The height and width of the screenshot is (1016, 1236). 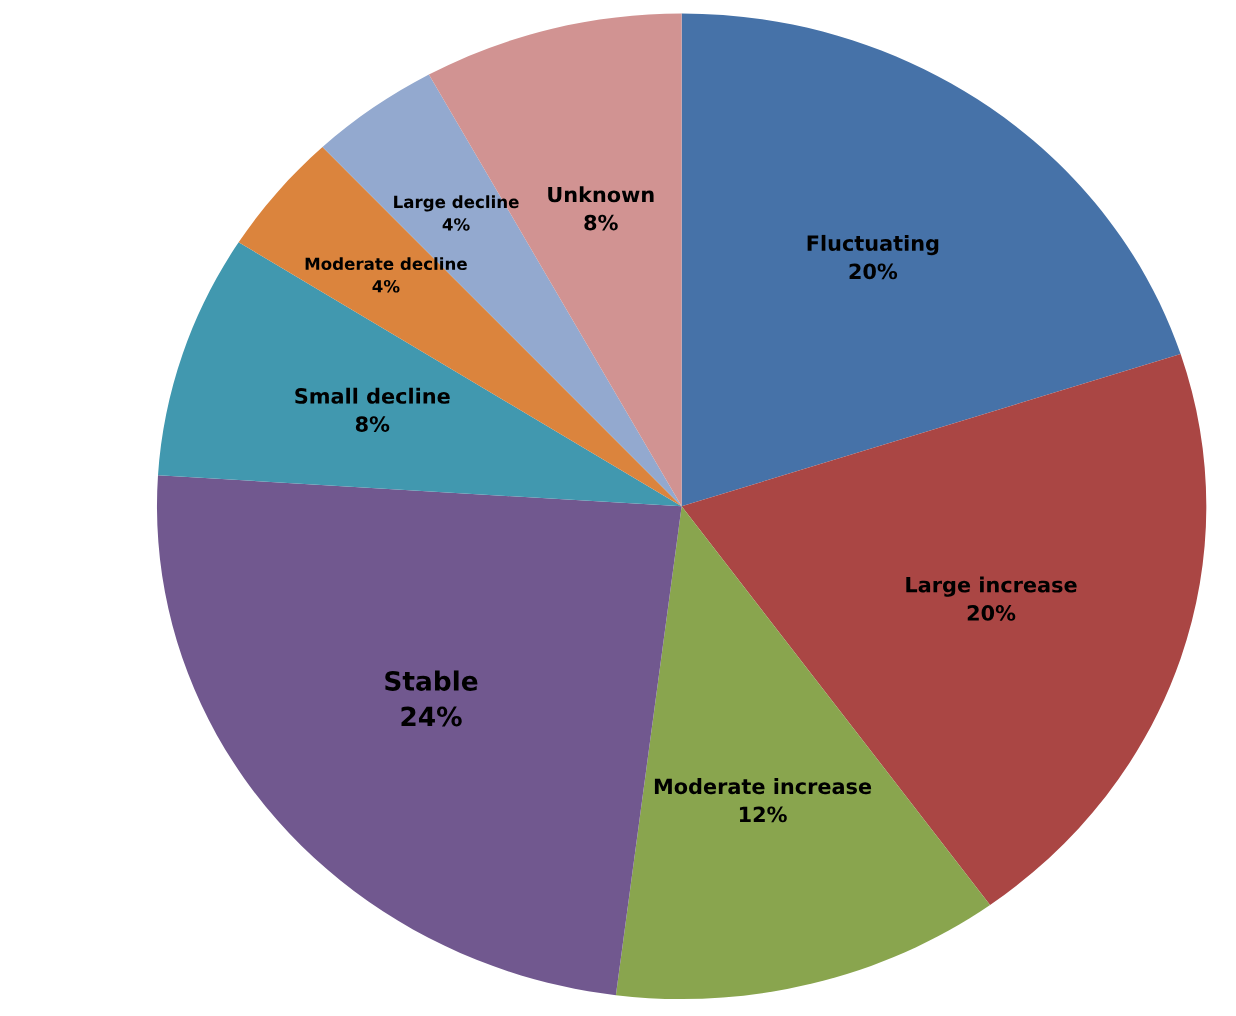 What do you see at coordinates (991, 586) in the screenshot?
I see `slice-label: Large increase` at bounding box center [991, 586].